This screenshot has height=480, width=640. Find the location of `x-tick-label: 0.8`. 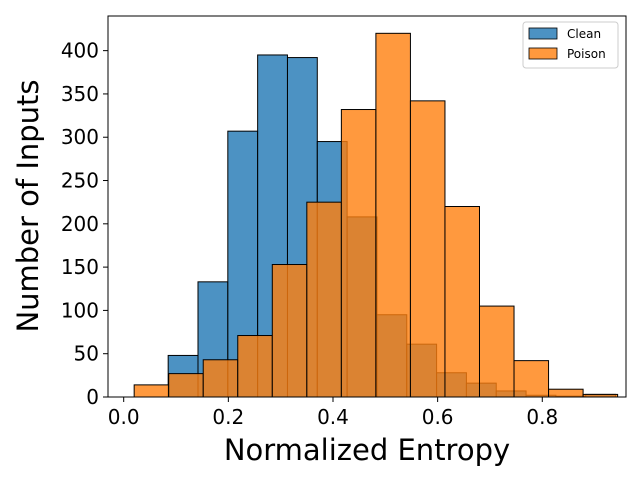

x-tick-label: 0.8 is located at coordinates (542, 417).